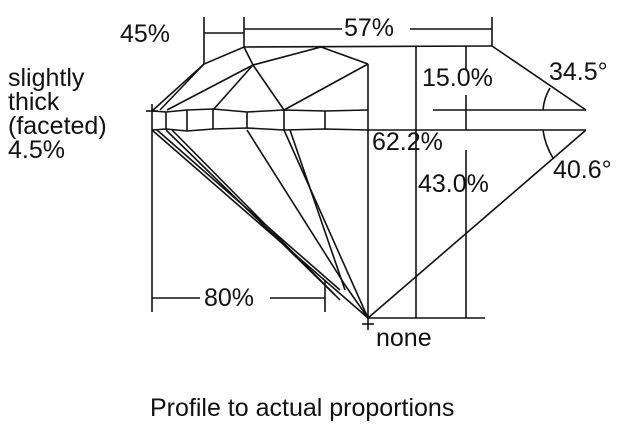 The height and width of the screenshot is (430, 640). I want to click on culet-label: none, so click(404, 338).